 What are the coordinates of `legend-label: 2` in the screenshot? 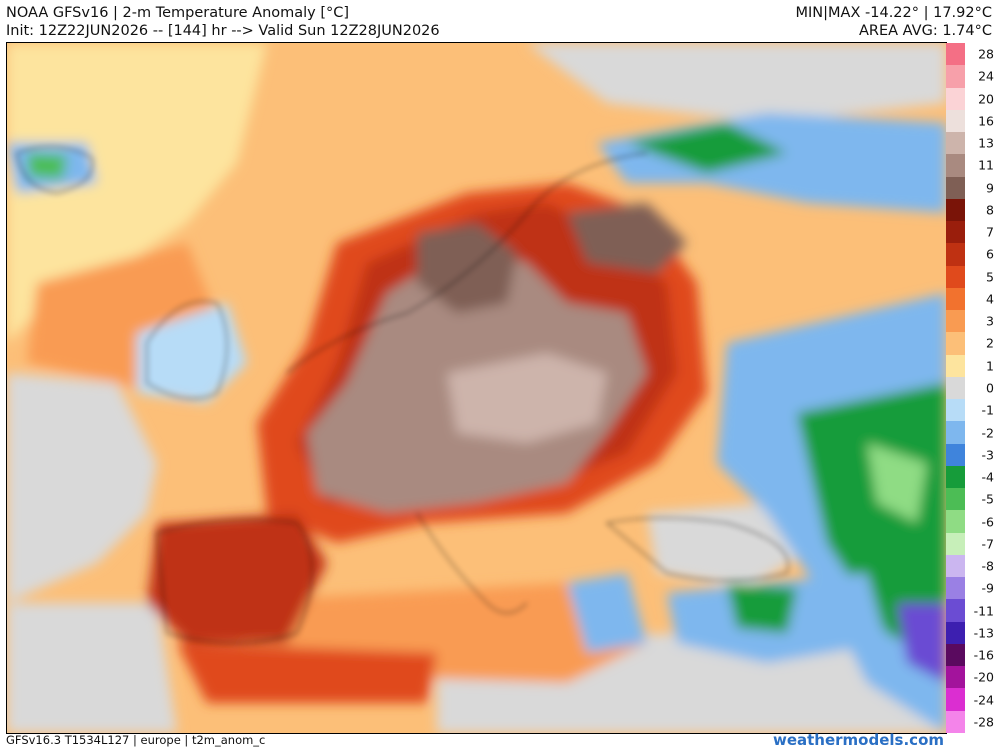 It's located at (990, 343).